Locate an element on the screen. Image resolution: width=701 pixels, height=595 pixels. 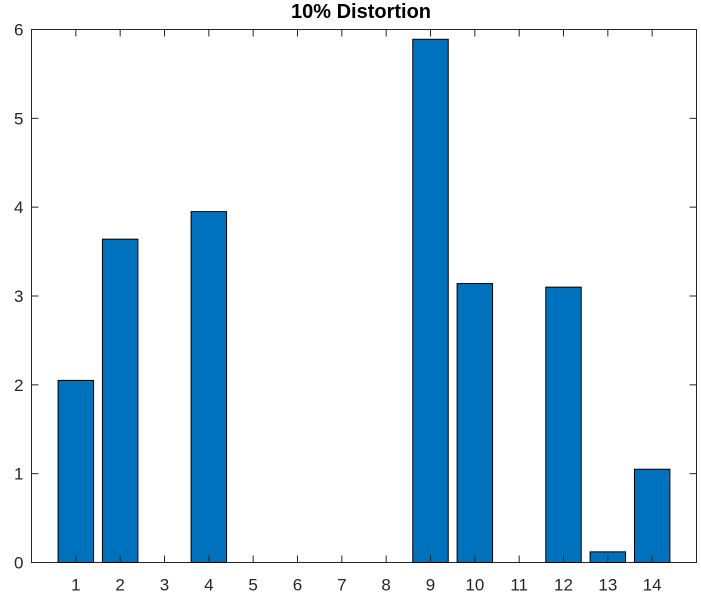
y-tick-label: 1 is located at coordinates (18, 474).